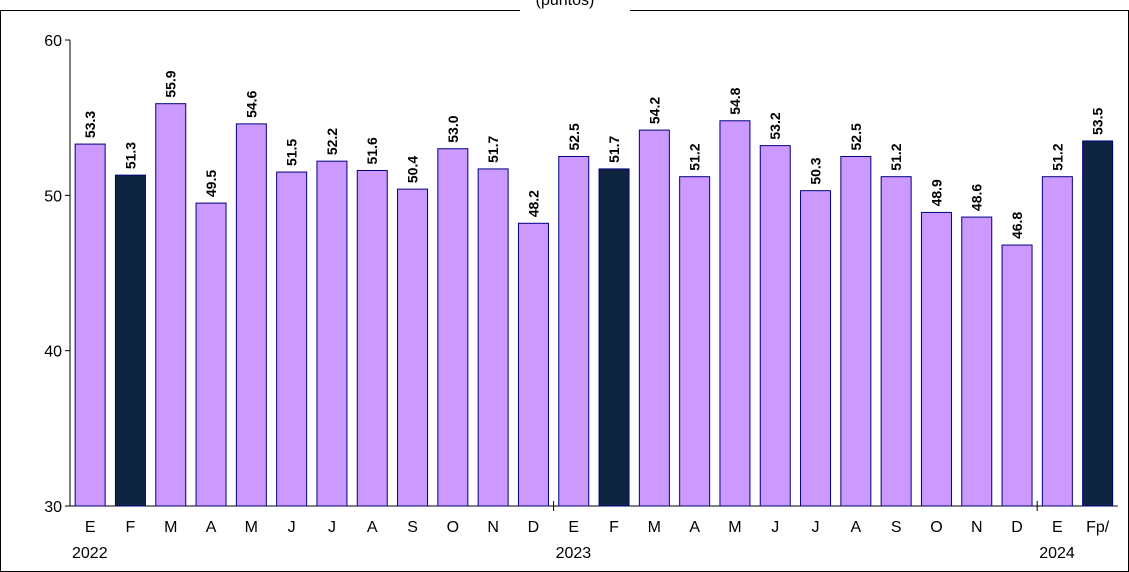  Describe the element at coordinates (90, 124) in the screenshot. I see `data-label: 53.3` at that location.